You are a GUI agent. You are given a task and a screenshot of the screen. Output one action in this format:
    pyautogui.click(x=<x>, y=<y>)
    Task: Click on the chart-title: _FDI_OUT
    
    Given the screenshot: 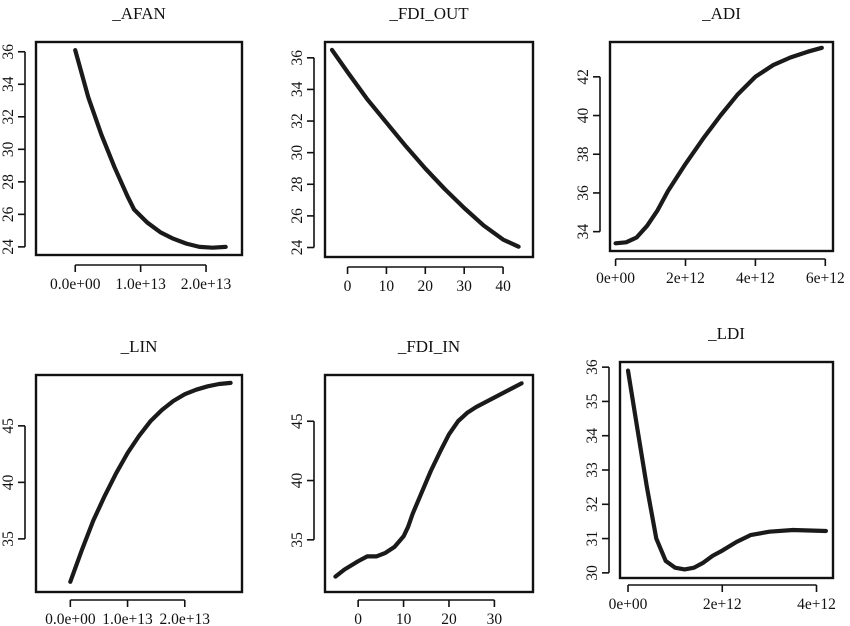 What is the action you would take?
    pyautogui.click(x=428, y=13)
    